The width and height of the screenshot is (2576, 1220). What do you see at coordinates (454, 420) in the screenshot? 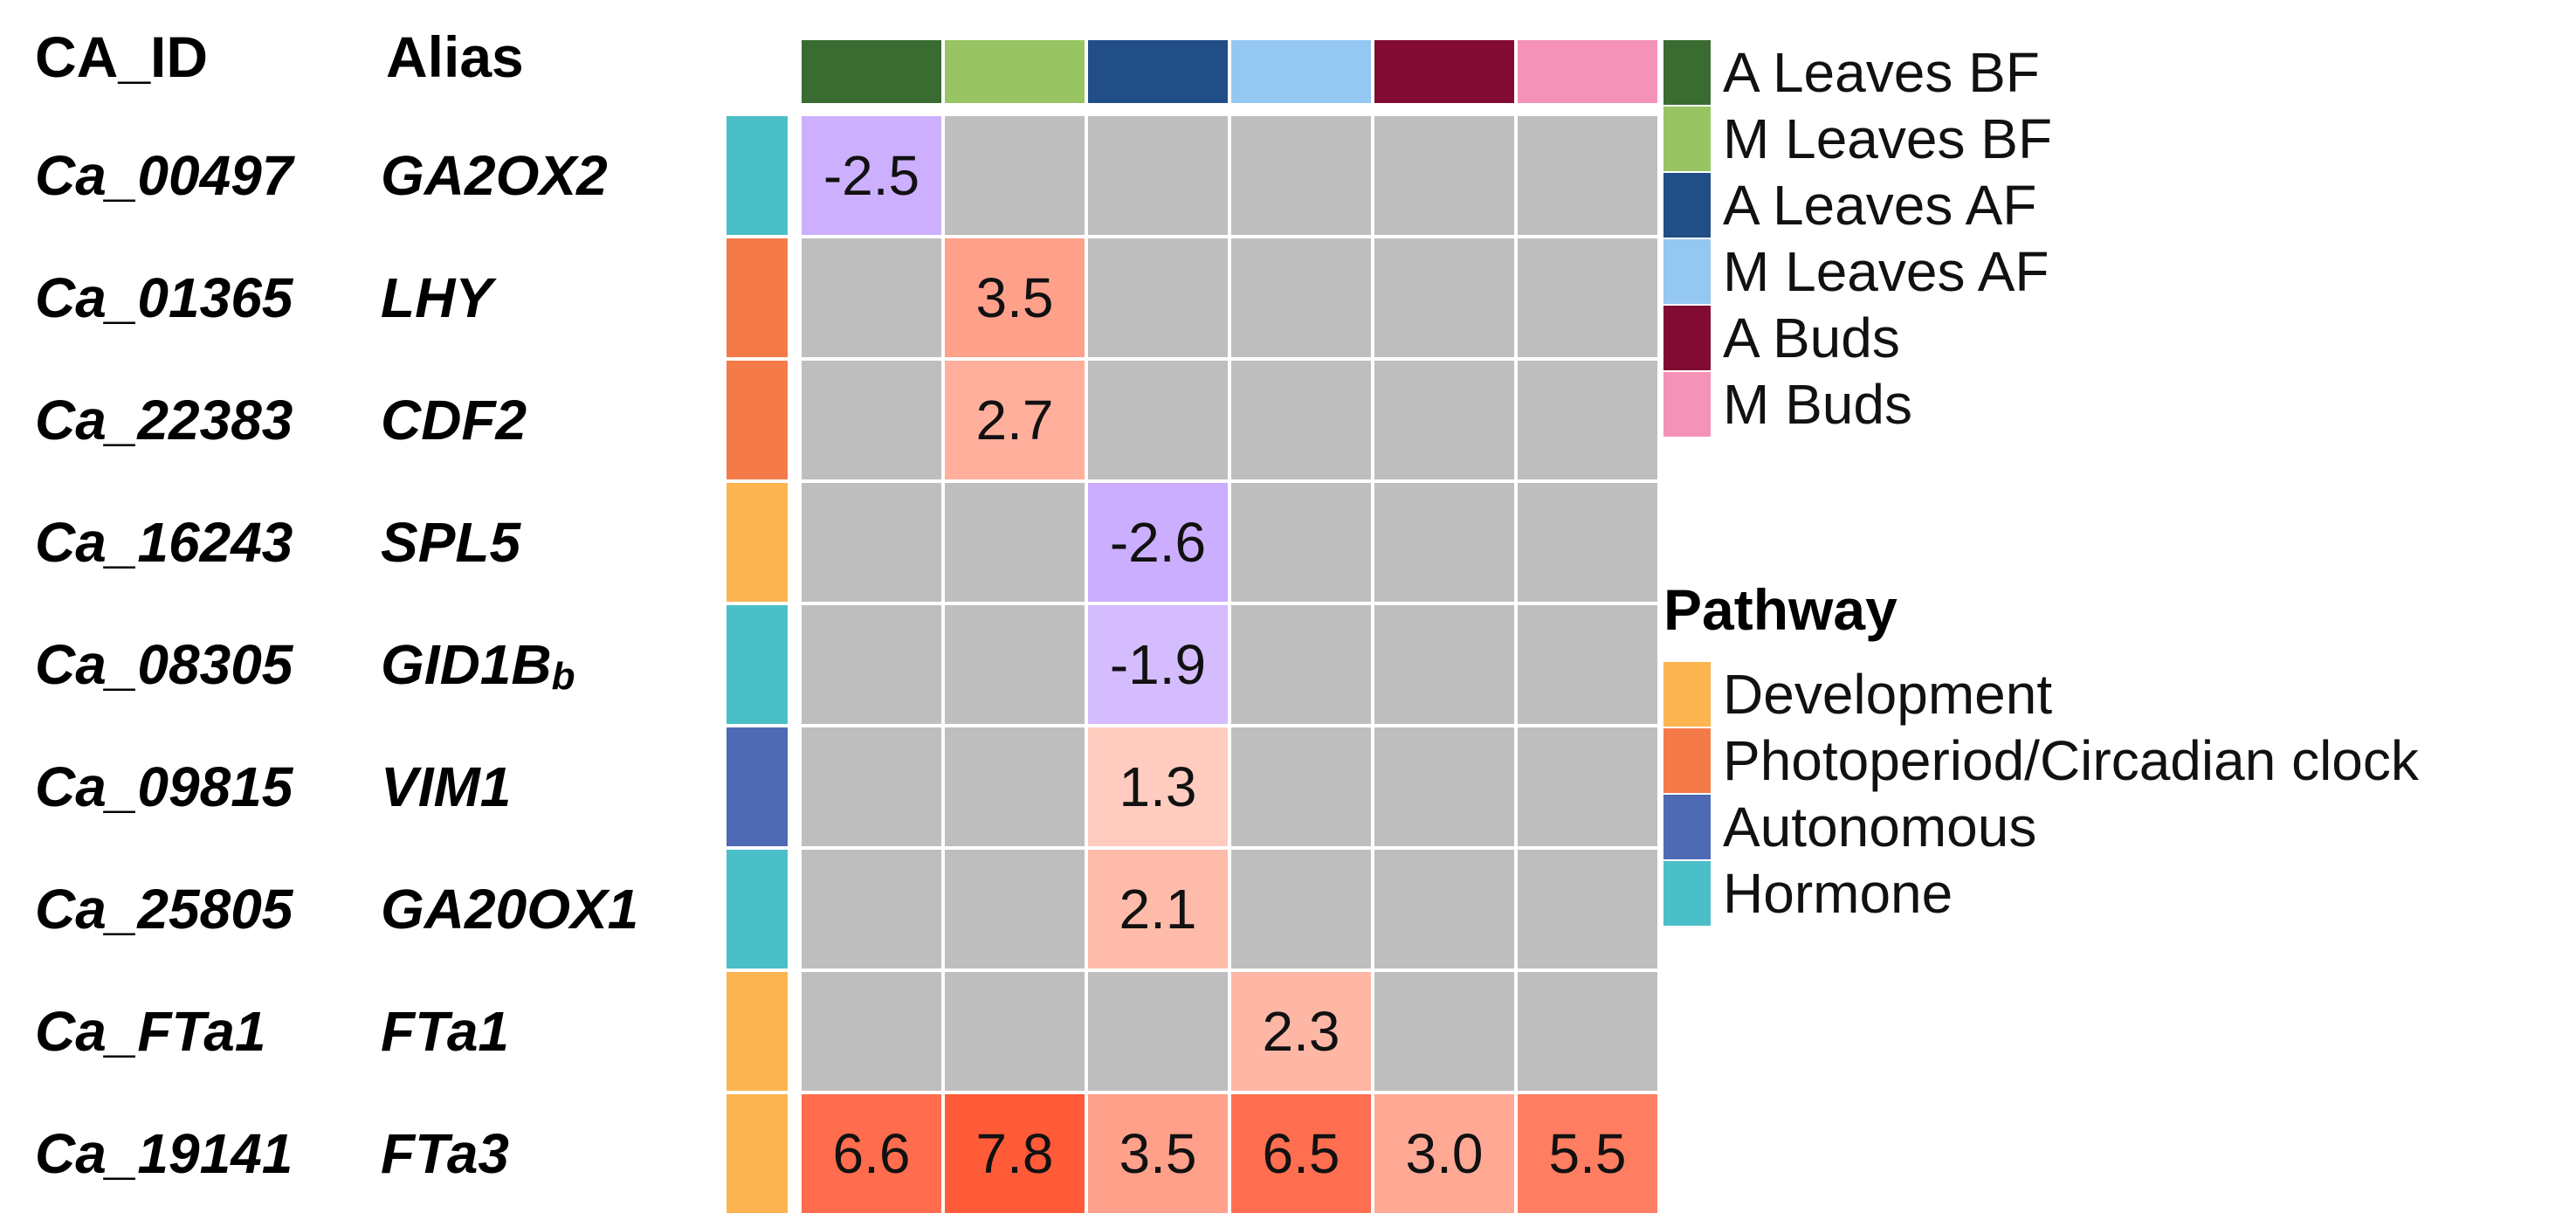
I see `row-alias-text: CDF2` at bounding box center [454, 420].